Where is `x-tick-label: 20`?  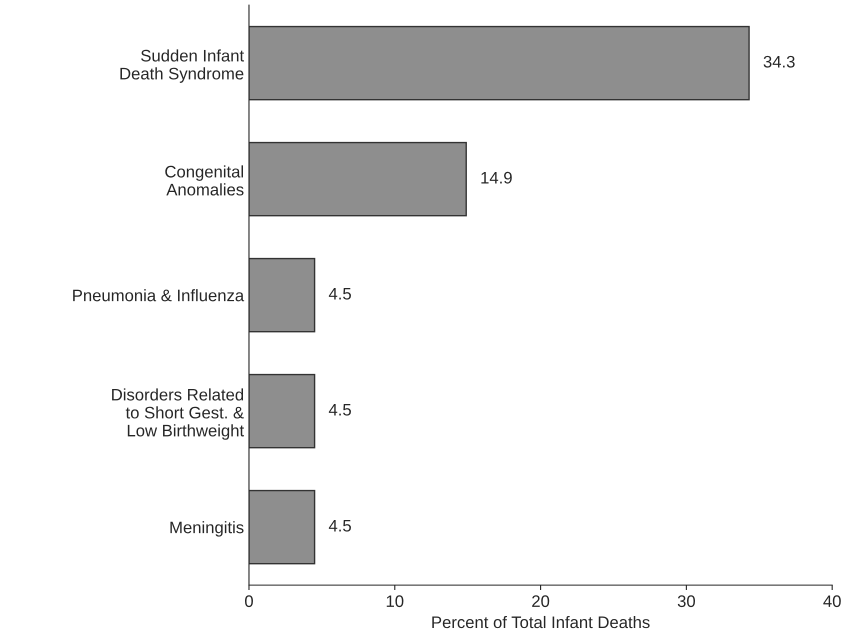
x-tick-label: 20 is located at coordinates (541, 601).